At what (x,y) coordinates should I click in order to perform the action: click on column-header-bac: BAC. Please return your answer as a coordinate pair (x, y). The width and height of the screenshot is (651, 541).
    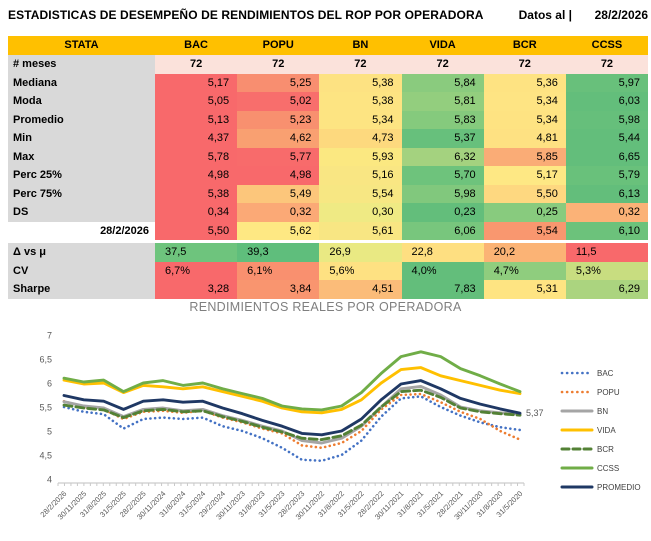
    Looking at the image, I should click on (196, 45).